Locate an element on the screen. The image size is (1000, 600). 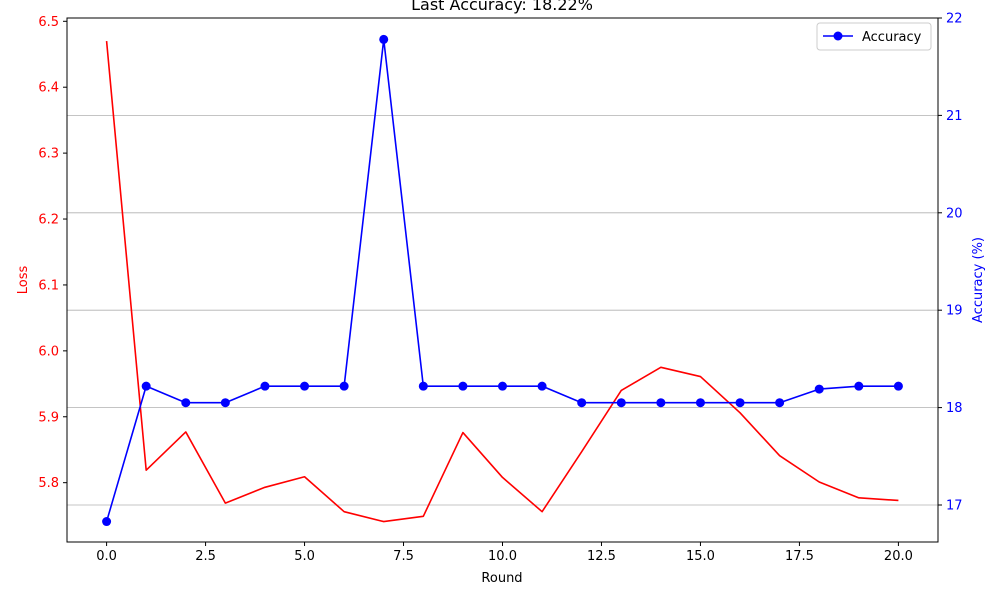
right-tick-label: 21 is located at coordinates (954, 116).